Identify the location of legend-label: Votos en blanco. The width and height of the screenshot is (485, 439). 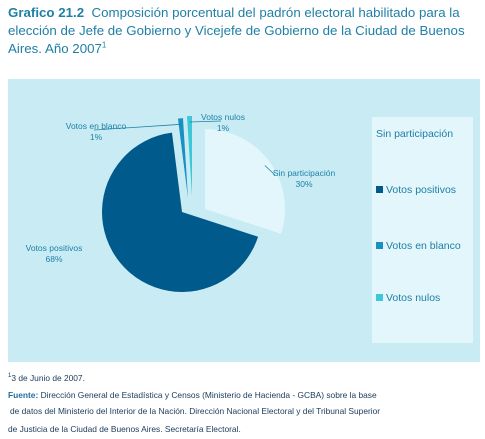
(423, 246).